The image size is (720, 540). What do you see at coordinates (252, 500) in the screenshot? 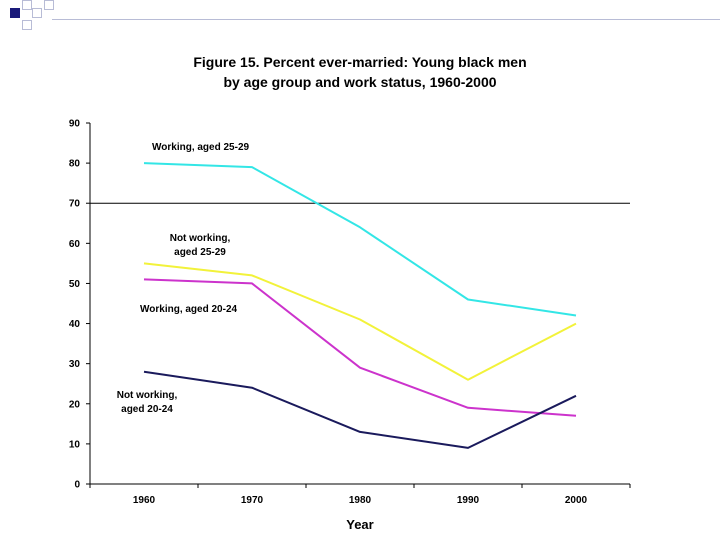
I see `x-tick-label: 1970` at bounding box center [252, 500].